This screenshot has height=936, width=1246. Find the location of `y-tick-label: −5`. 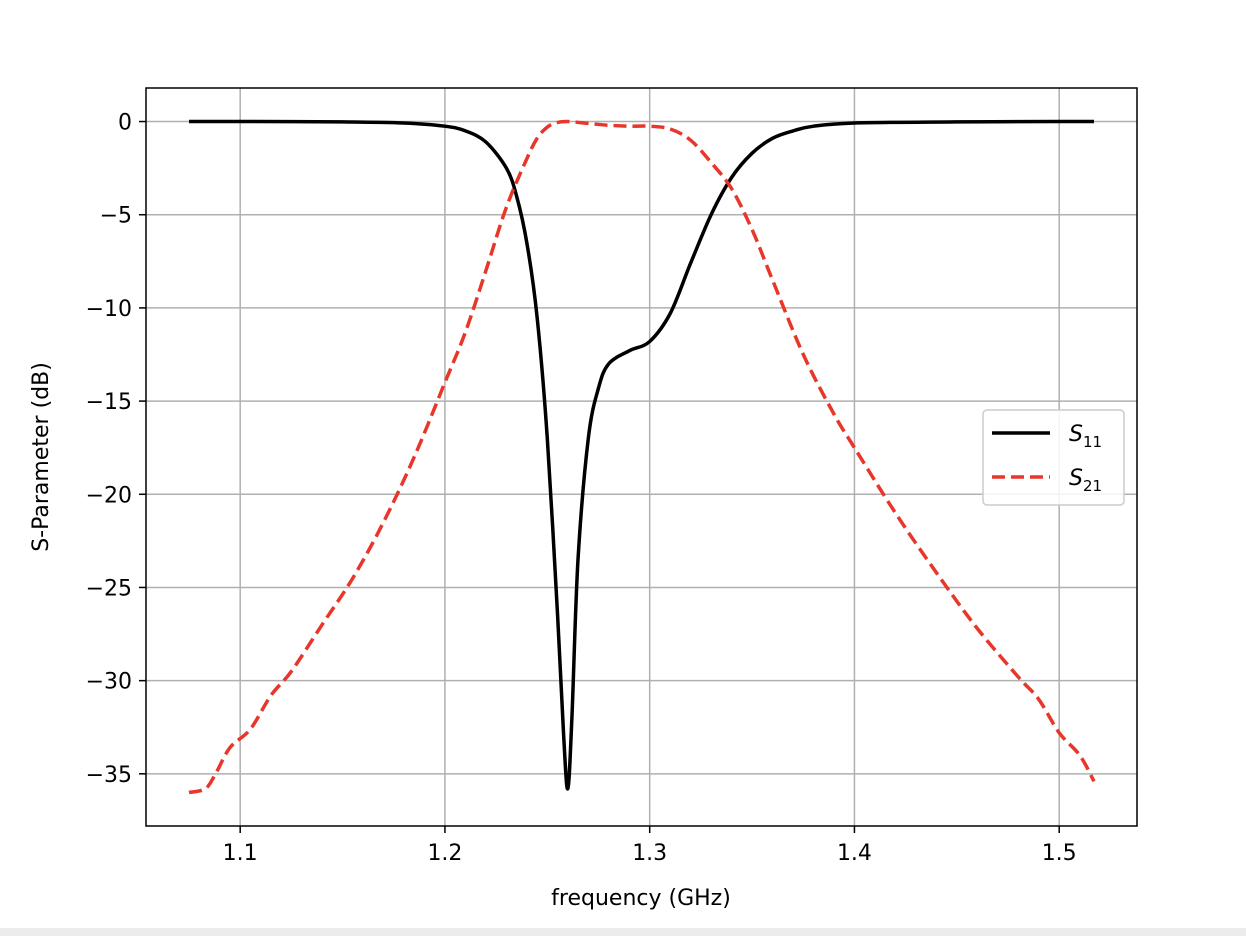

y-tick-label: −5 is located at coordinates (116, 216).